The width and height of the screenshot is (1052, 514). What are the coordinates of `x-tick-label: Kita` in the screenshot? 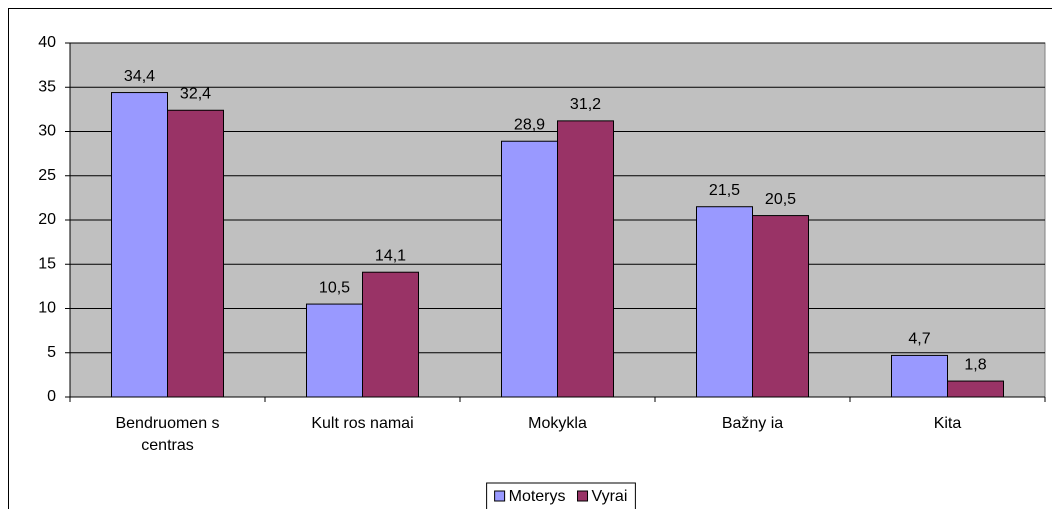 It's located at (948, 423).